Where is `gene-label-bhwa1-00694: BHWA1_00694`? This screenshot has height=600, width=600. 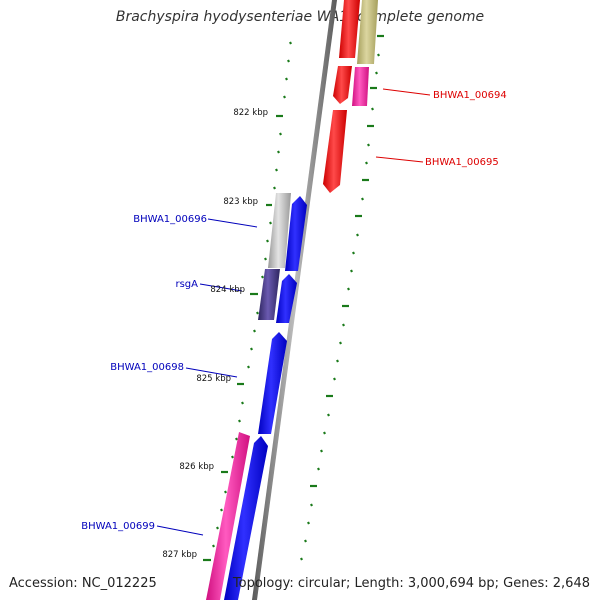 gene-label-bhwa1-00694: BHWA1_00694 is located at coordinates (470, 95).